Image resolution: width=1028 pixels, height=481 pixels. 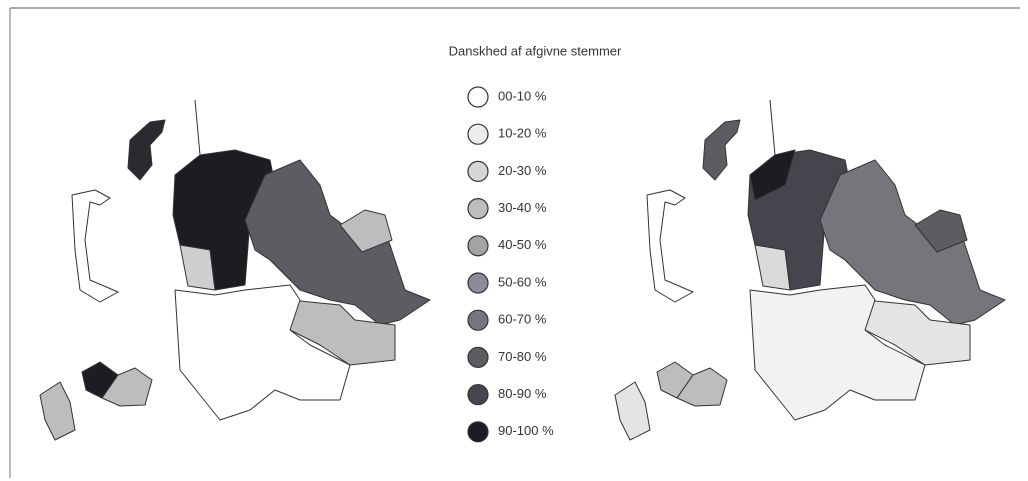 I want to click on legend-title: Danskhed af afgivne stemmer, so click(x=535, y=50).